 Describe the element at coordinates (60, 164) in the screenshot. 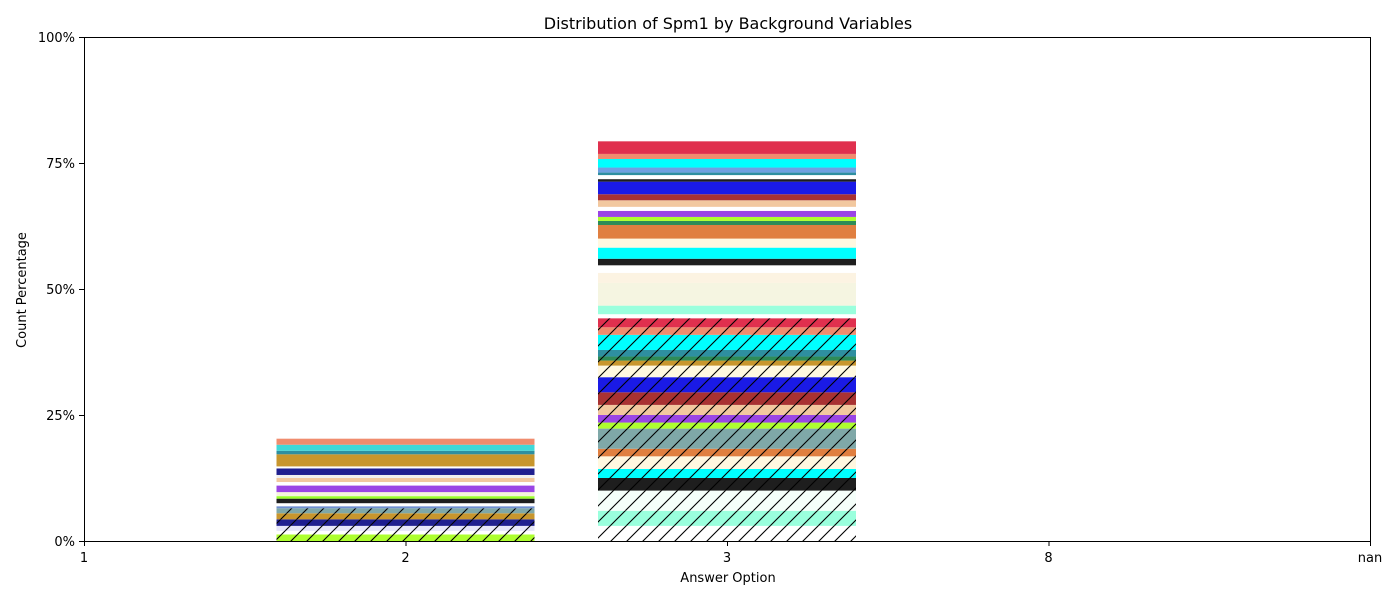

I see `y-tick-label: 75%` at that location.